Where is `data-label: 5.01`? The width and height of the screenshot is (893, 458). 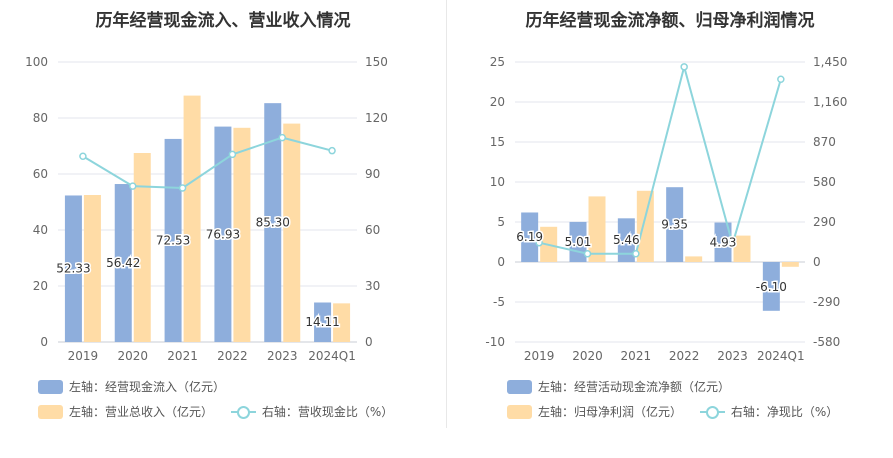
data-label: 5.01 is located at coordinates (578, 242).